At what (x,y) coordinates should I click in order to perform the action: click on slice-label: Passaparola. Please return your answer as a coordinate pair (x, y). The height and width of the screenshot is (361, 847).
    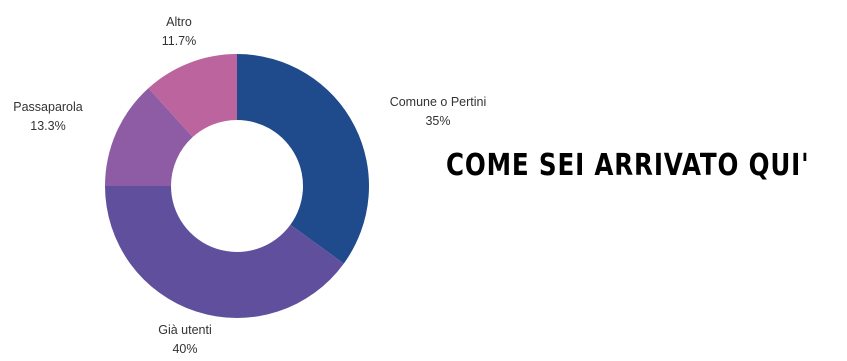
    Looking at the image, I should click on (48, 107).